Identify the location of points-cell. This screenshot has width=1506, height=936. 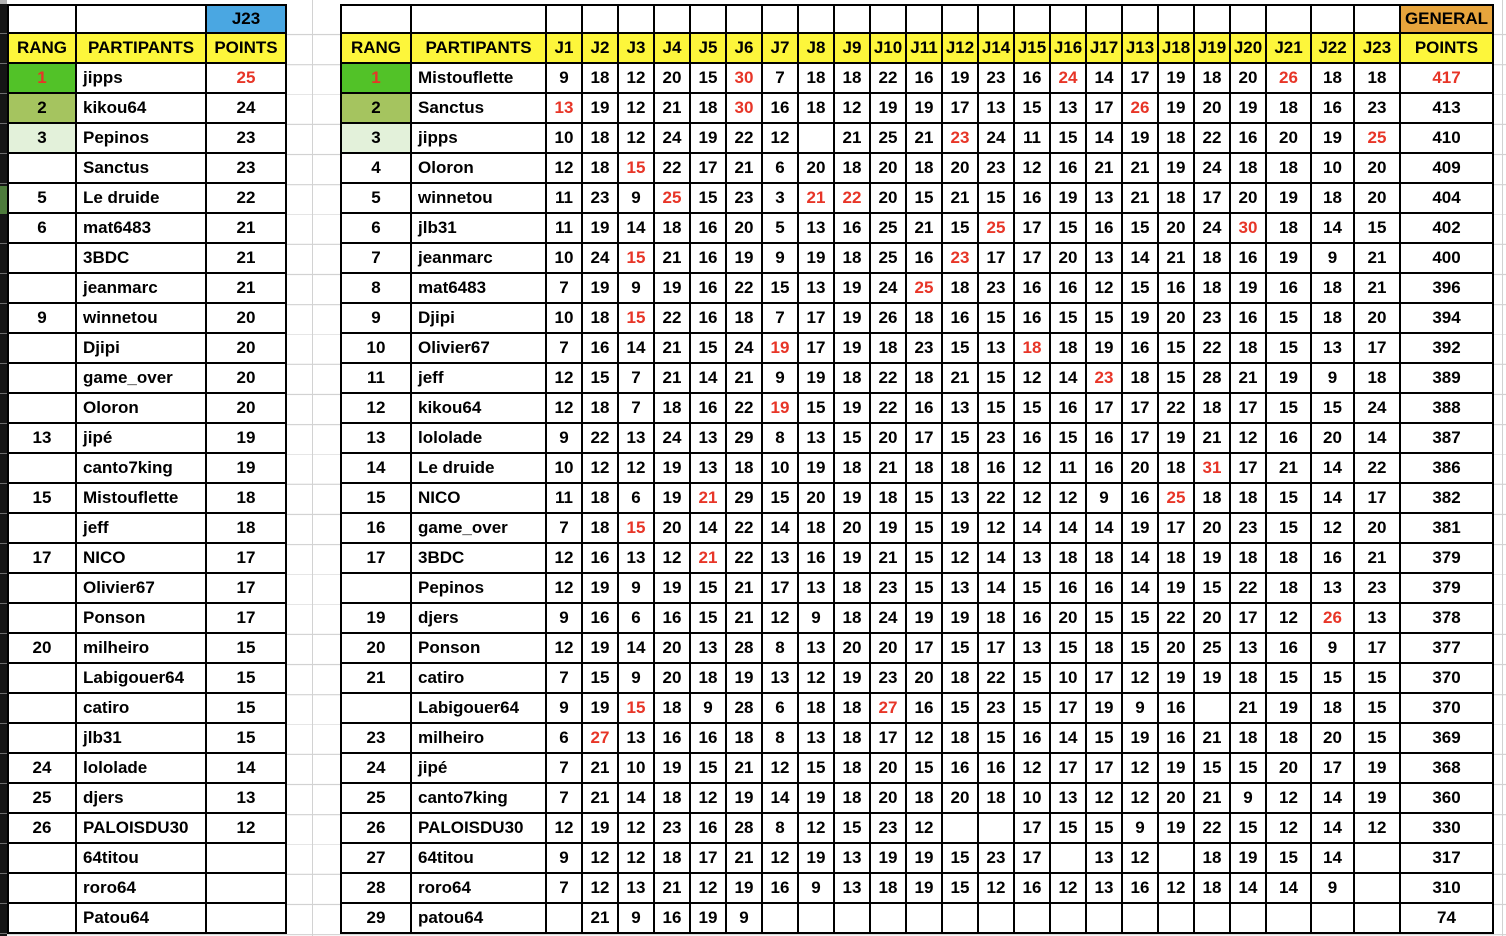
(246, 888).